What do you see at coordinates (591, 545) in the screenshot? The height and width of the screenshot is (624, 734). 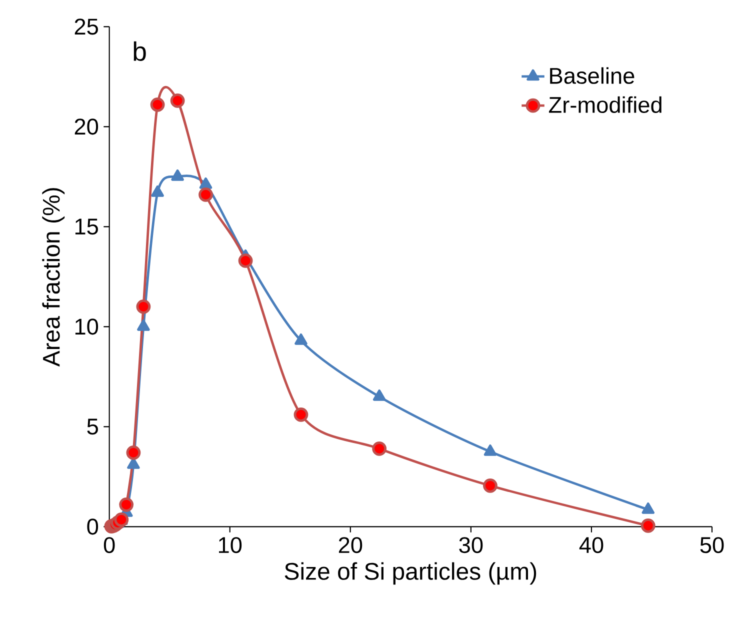 I see `x-tick-label: 40` at bounding box center [591, 545].